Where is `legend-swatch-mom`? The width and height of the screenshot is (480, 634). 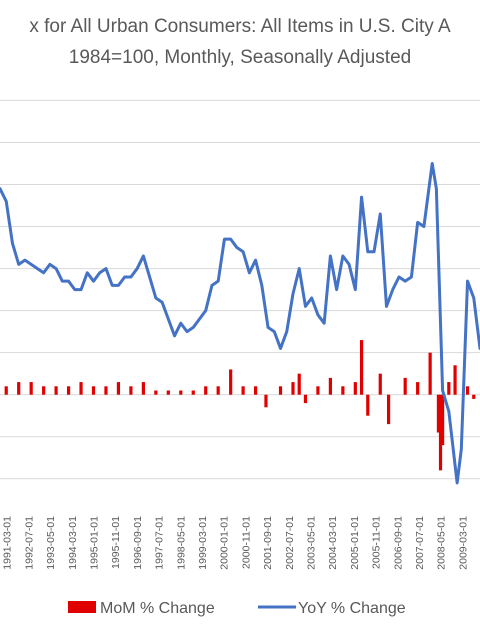
legend-swatch-mom is located at coordinates (82, 607).